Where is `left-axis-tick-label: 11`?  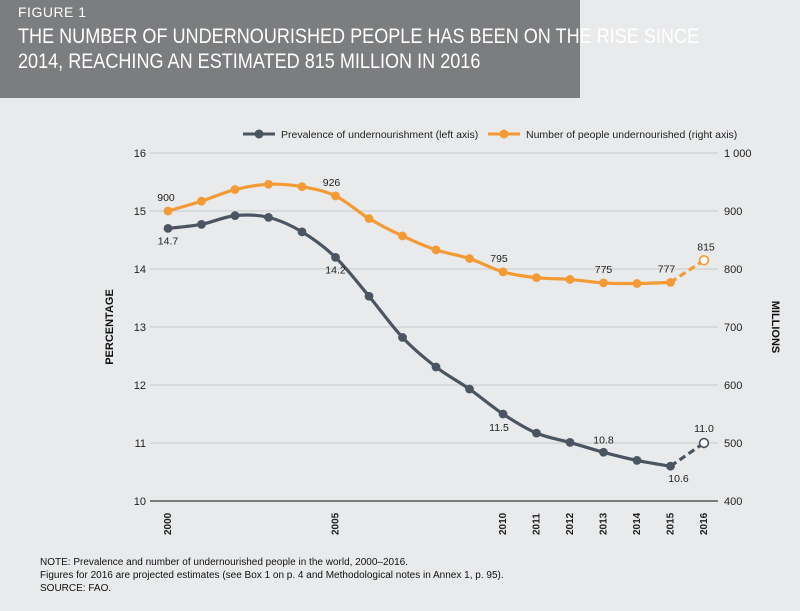 left-axis-tick-label: 11 is located at coordinates (140, 444).